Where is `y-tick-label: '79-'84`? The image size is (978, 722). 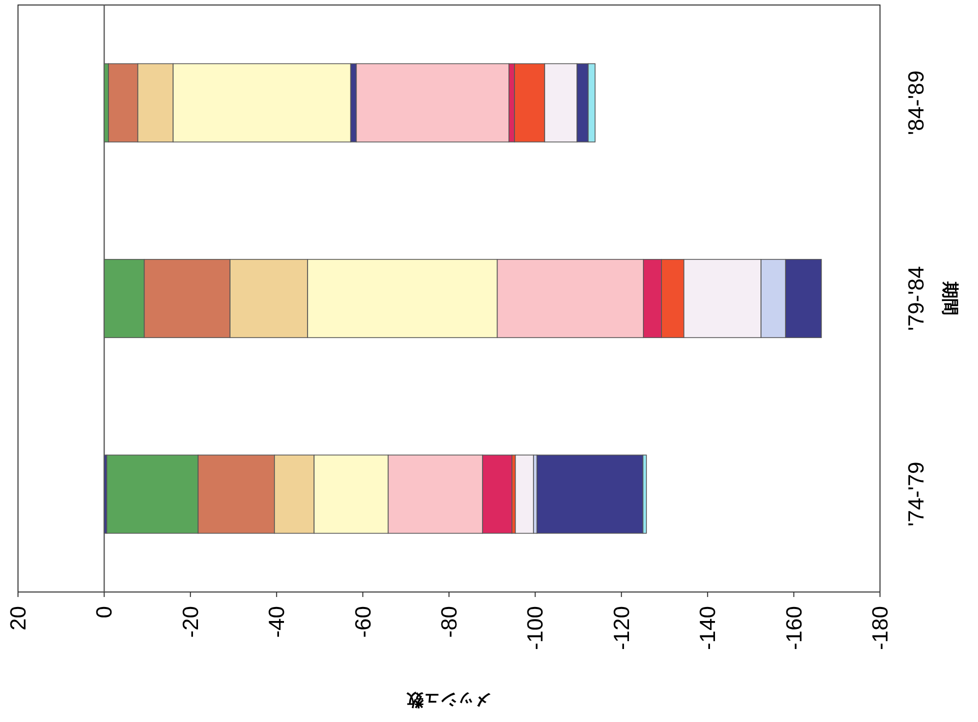
y-tick-label: '79-'84 is located at coordinates (916, 298).